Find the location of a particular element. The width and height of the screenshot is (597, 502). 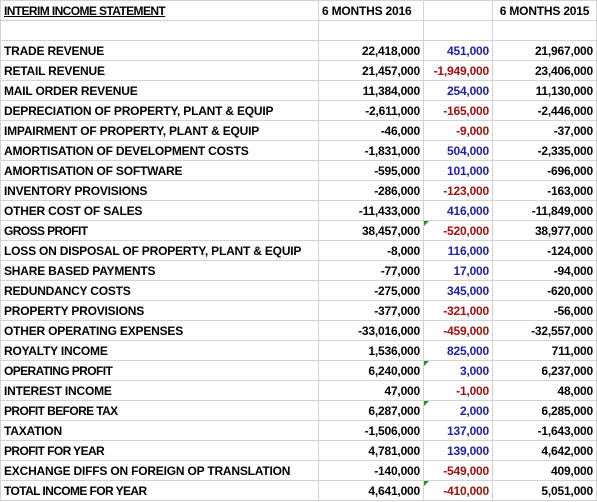

cell-row-label: REDUNDANCY COSTS is located at coordinates (159, 290).